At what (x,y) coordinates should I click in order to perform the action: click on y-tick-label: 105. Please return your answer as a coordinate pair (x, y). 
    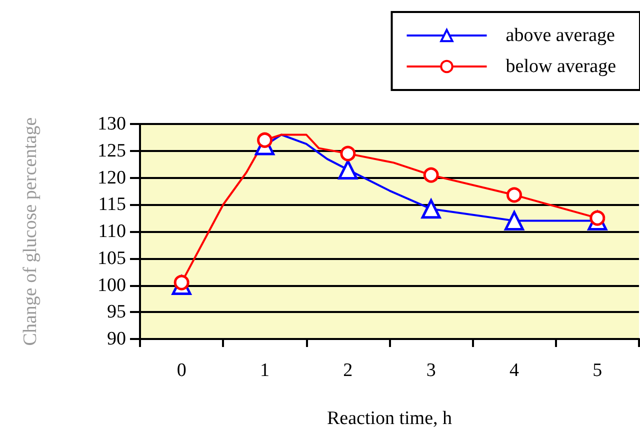
    Looking at the image, I should click on (112, 258).